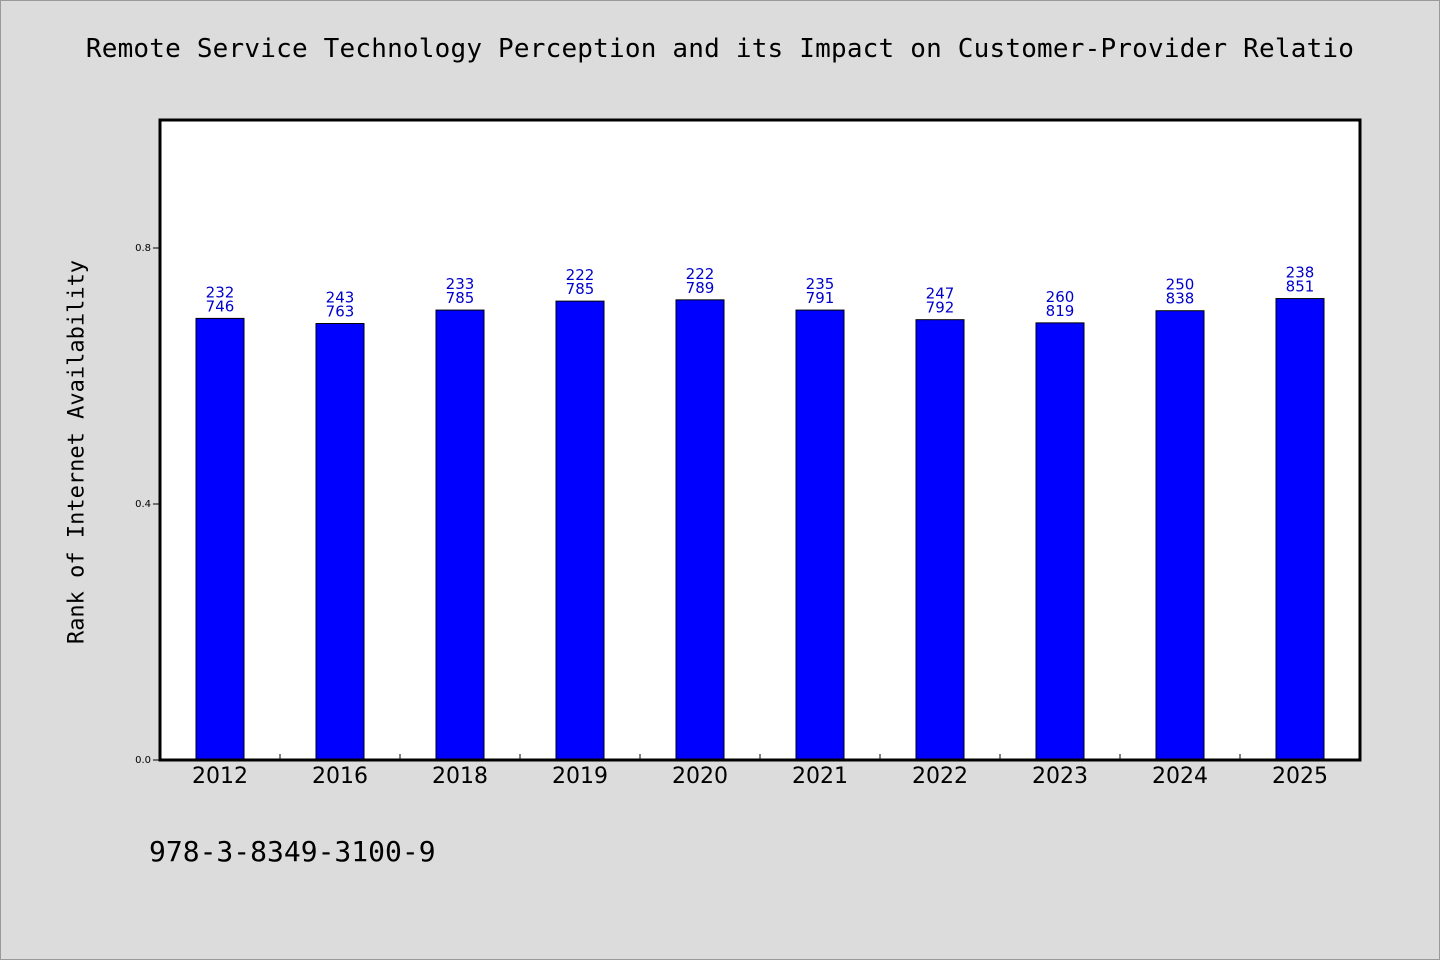 The image size is (1440, 960). Describe the element at coordinates (1180, 285) in the screenshot. I see `data-label-2024-top: 250` at that location.